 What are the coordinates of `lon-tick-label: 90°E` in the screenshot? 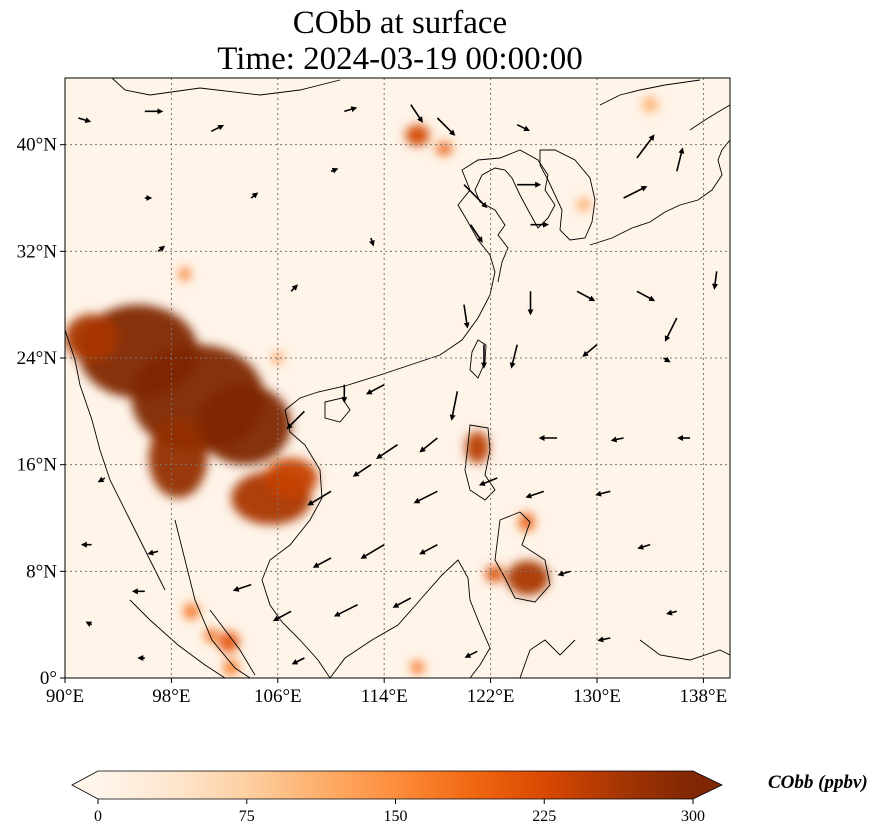 It's located at (65, 696).